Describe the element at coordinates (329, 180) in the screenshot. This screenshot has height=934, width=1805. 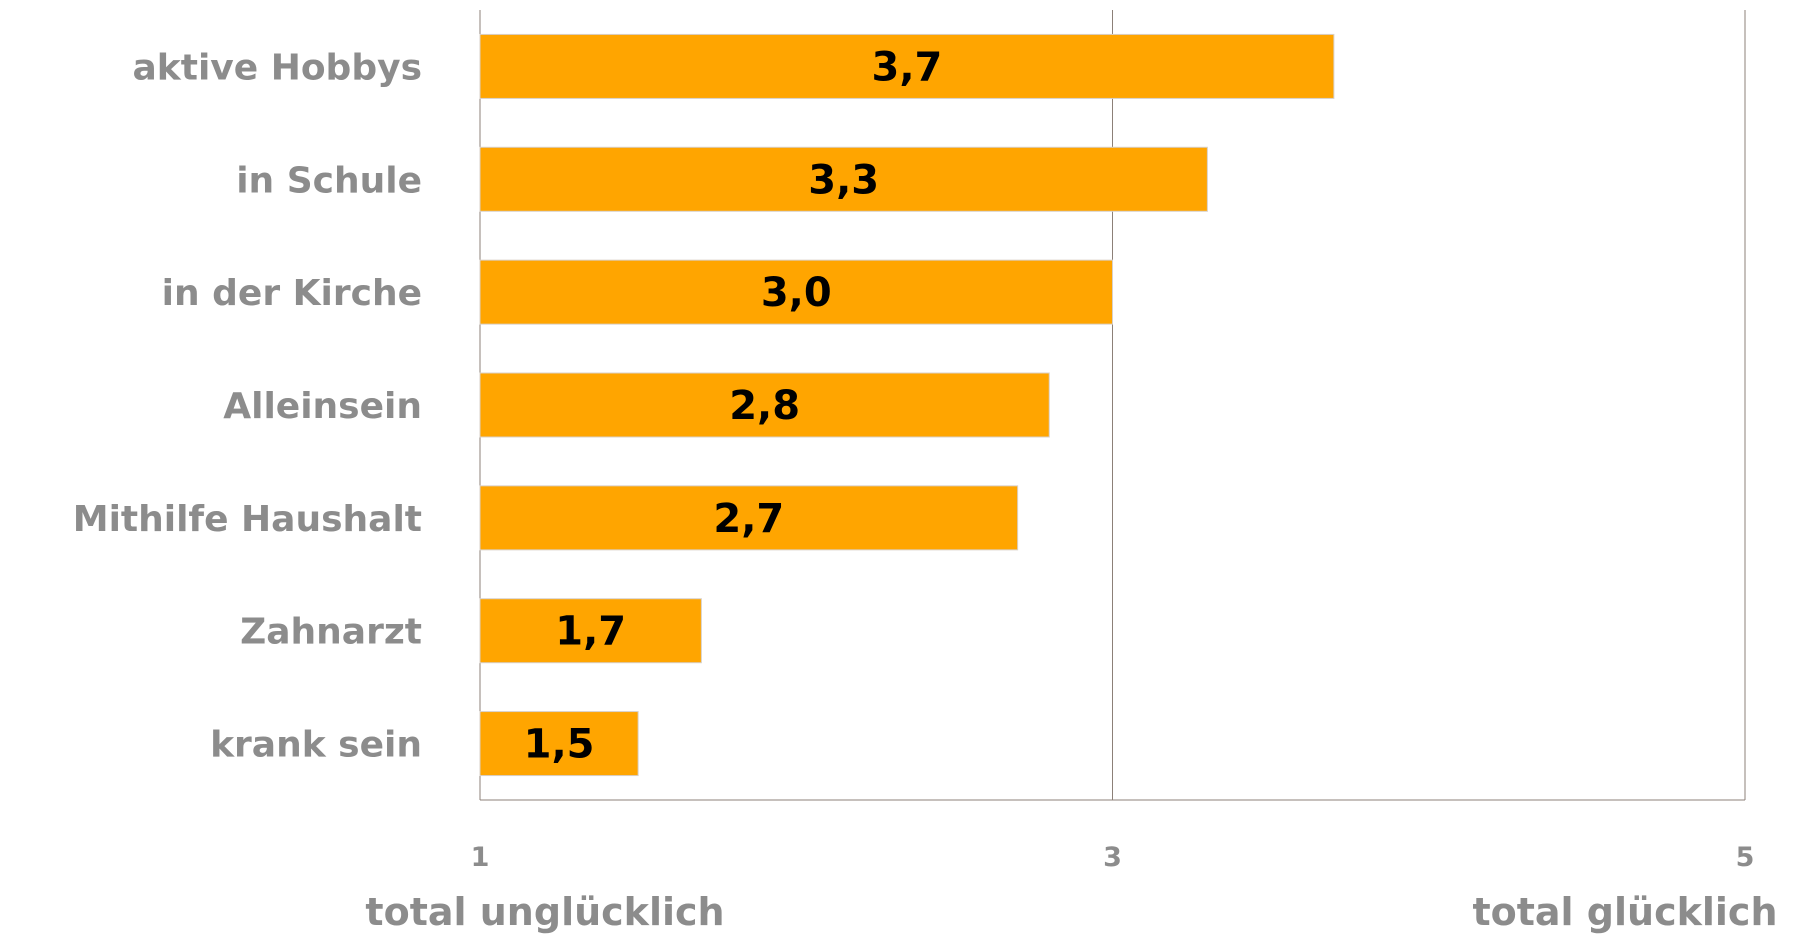
I see `category-label: in Schule` at that location.